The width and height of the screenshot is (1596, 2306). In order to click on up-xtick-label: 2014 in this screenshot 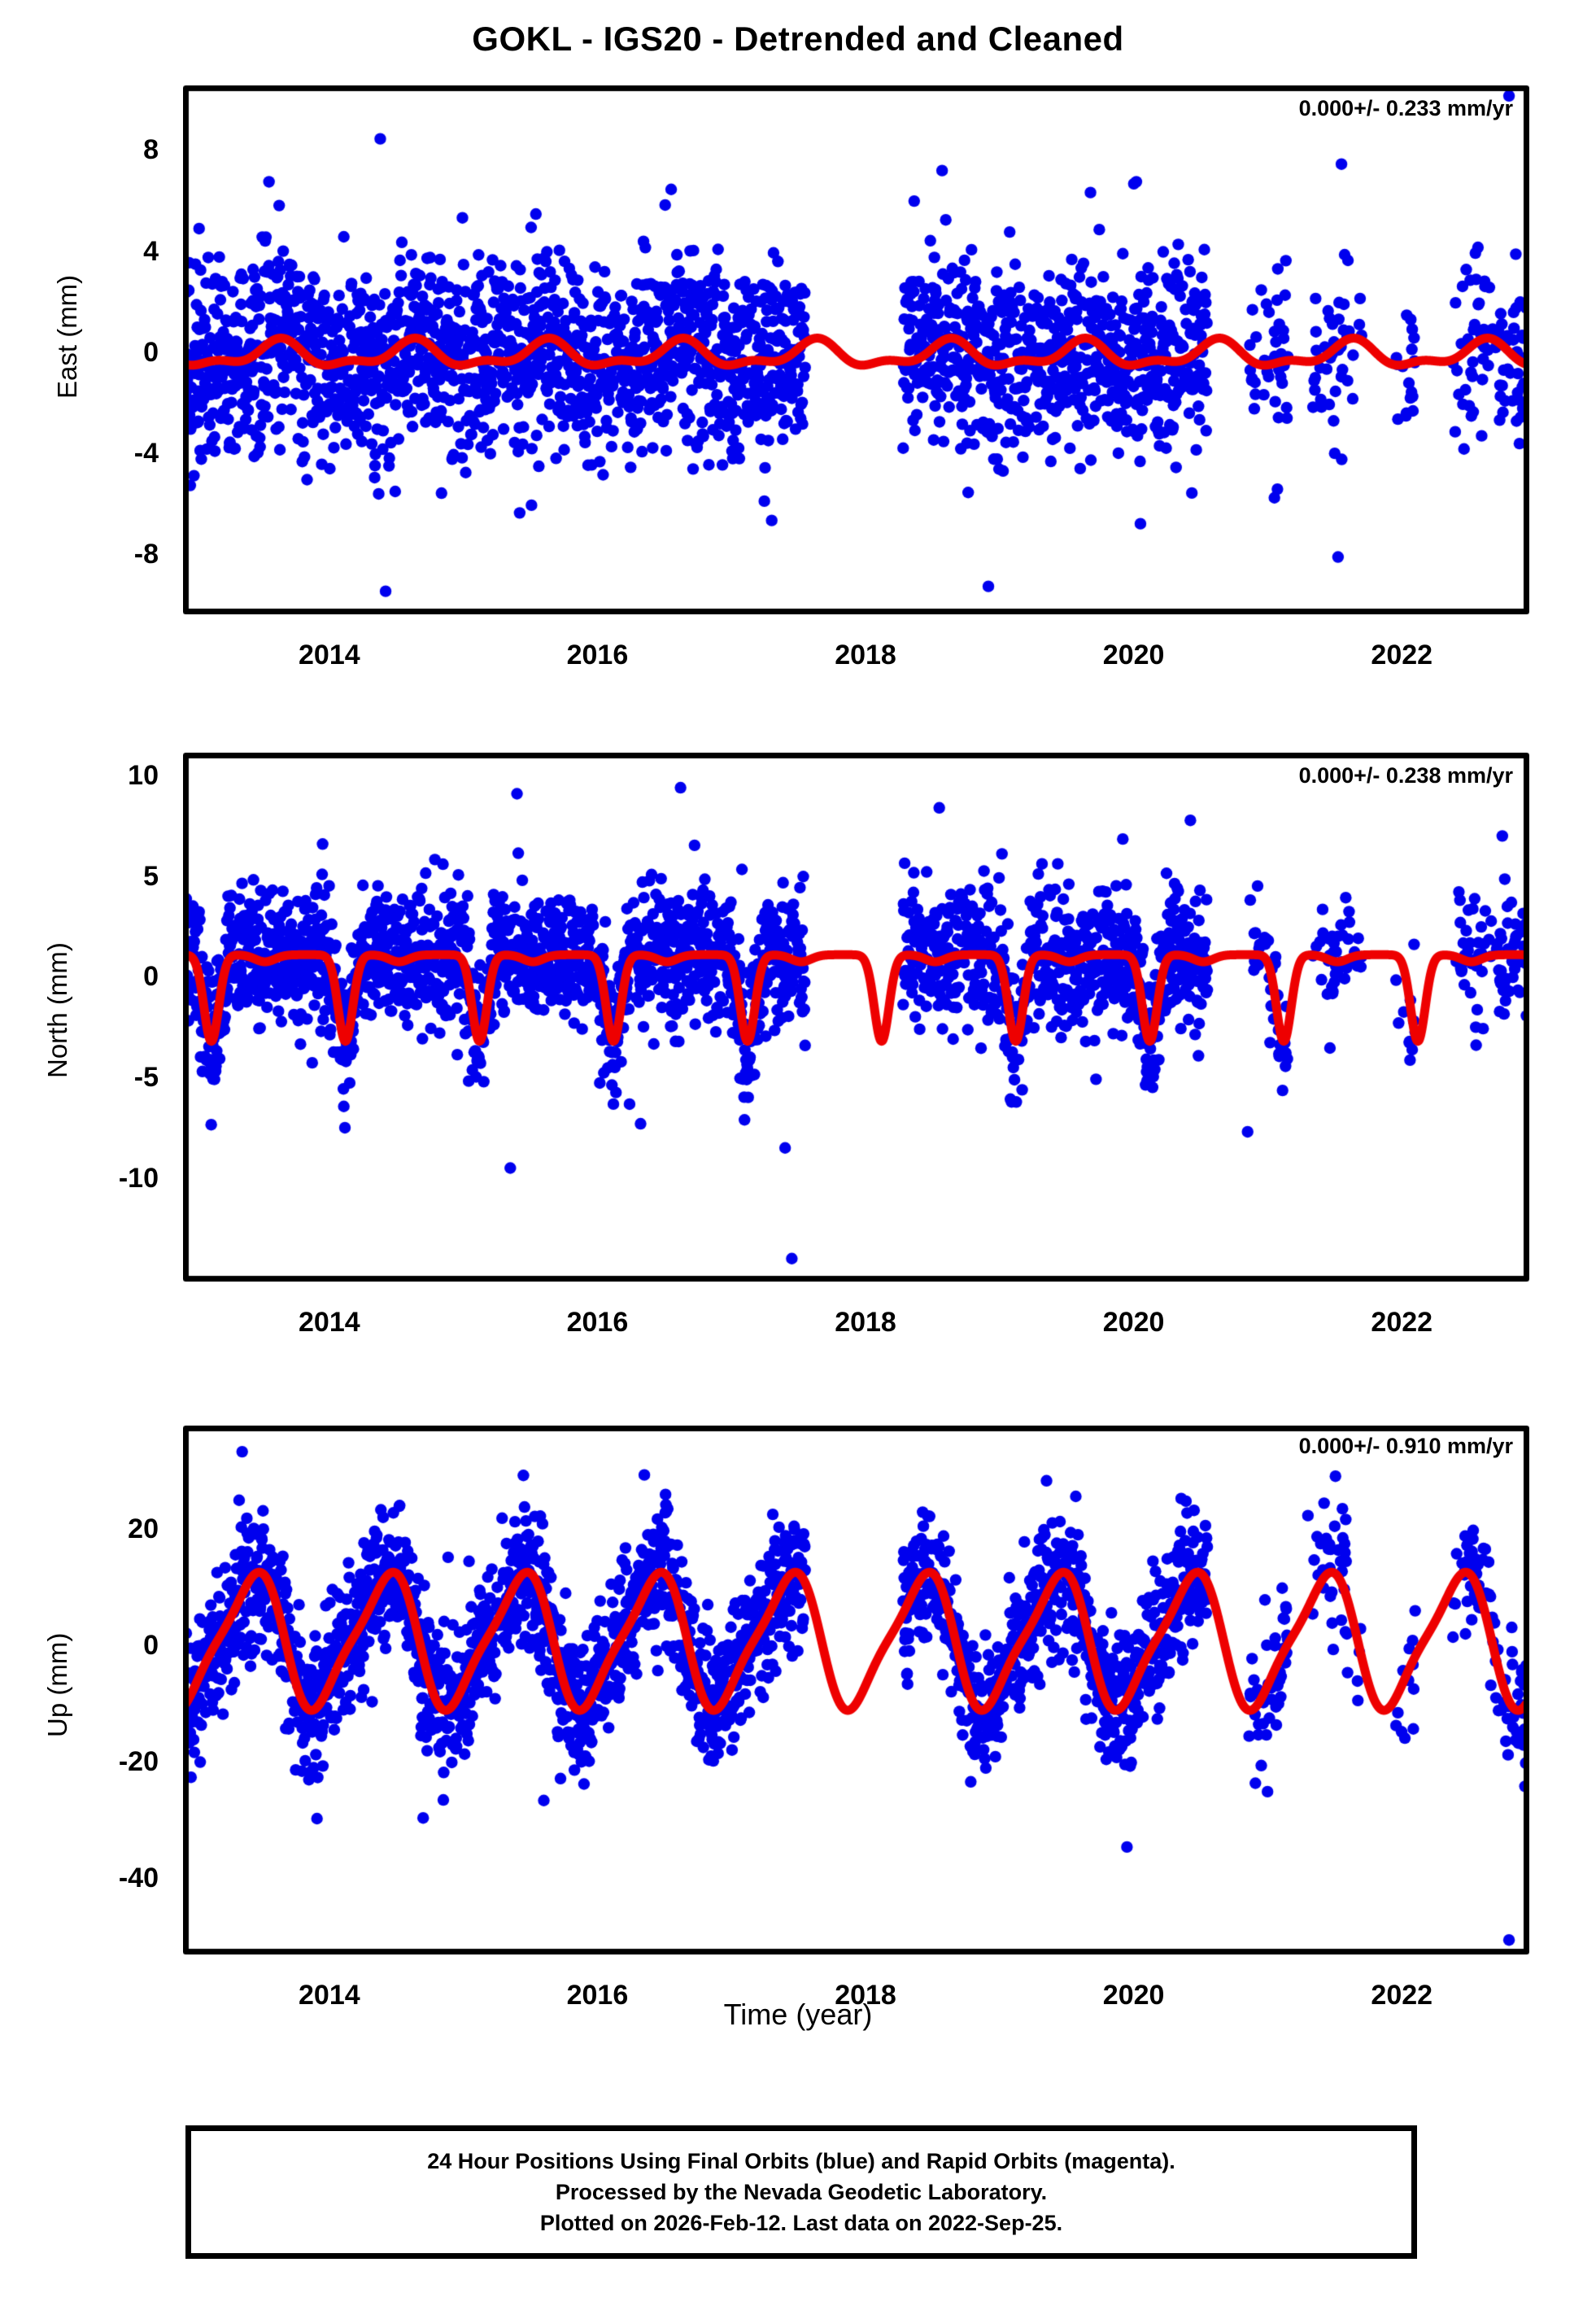, I will do `click(329, 1995)`.